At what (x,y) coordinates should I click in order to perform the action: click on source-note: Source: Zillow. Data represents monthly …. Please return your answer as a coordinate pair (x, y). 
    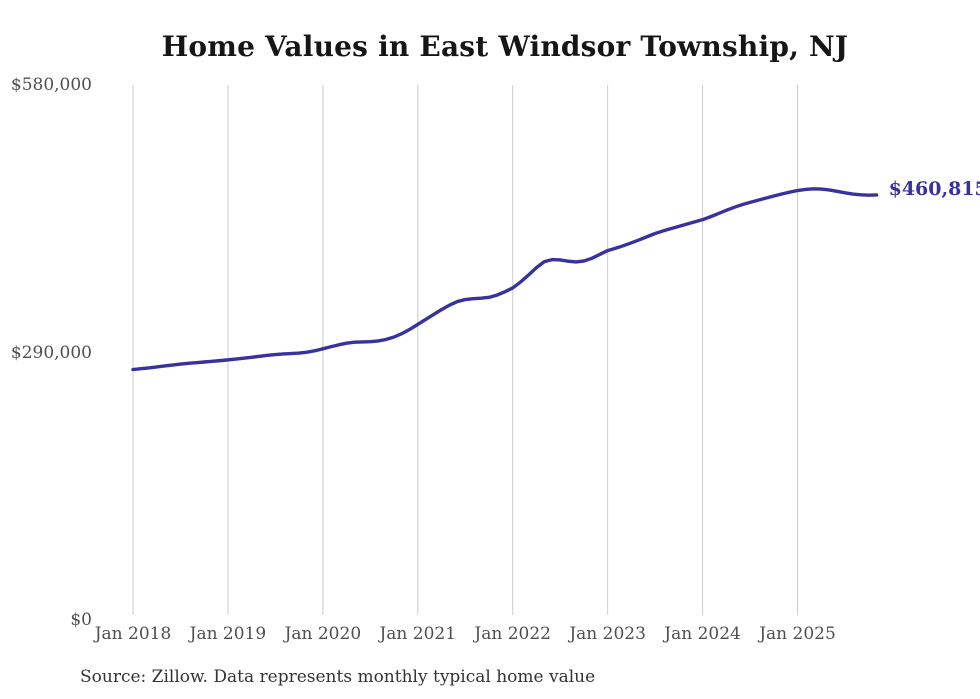
    Looking at the image, I should click on (338, 677).